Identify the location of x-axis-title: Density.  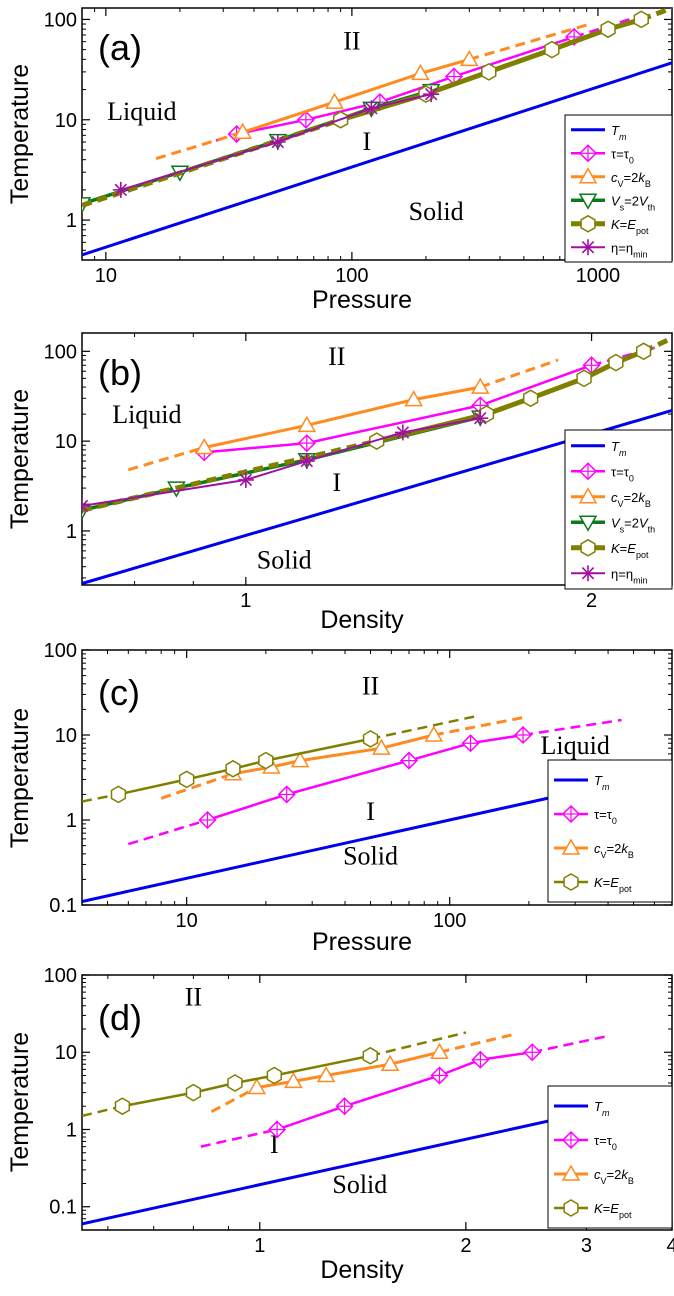
(362, 620).